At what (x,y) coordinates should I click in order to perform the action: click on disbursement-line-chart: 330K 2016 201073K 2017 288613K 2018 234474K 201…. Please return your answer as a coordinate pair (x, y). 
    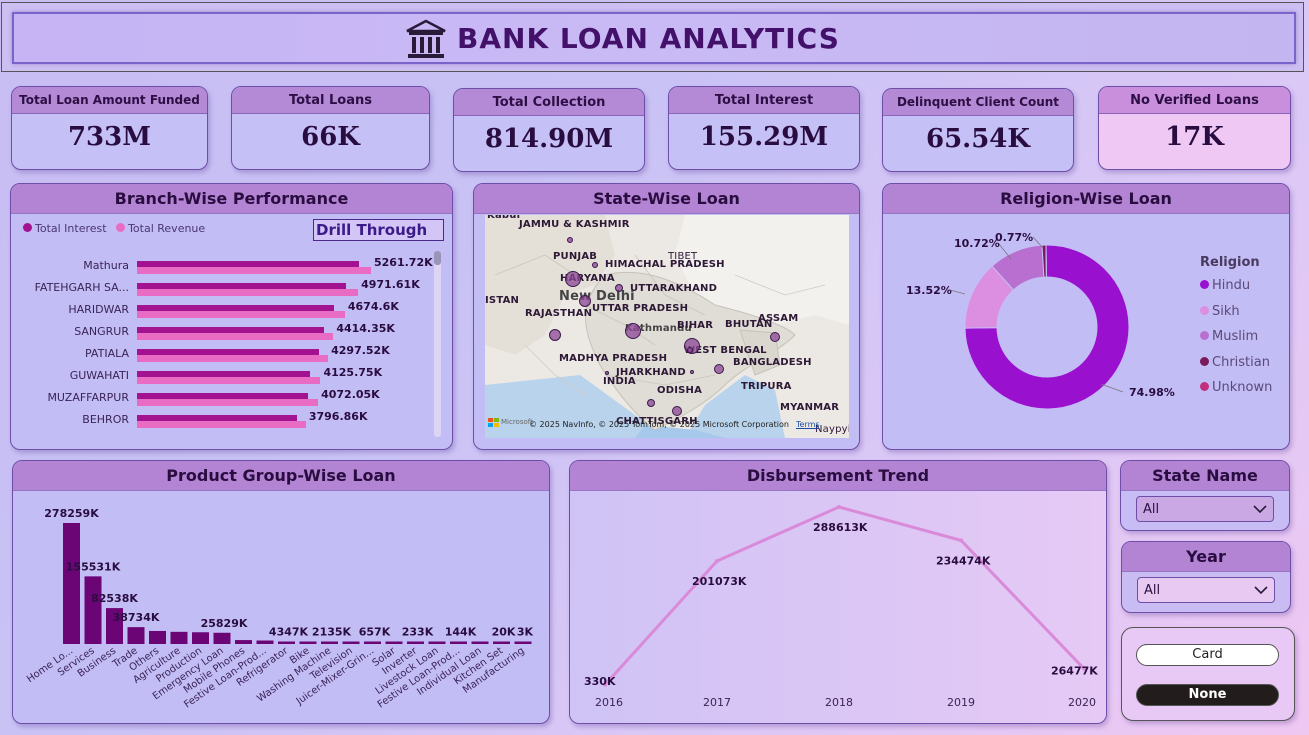
    Looking at the image, I should click on (838, 607).